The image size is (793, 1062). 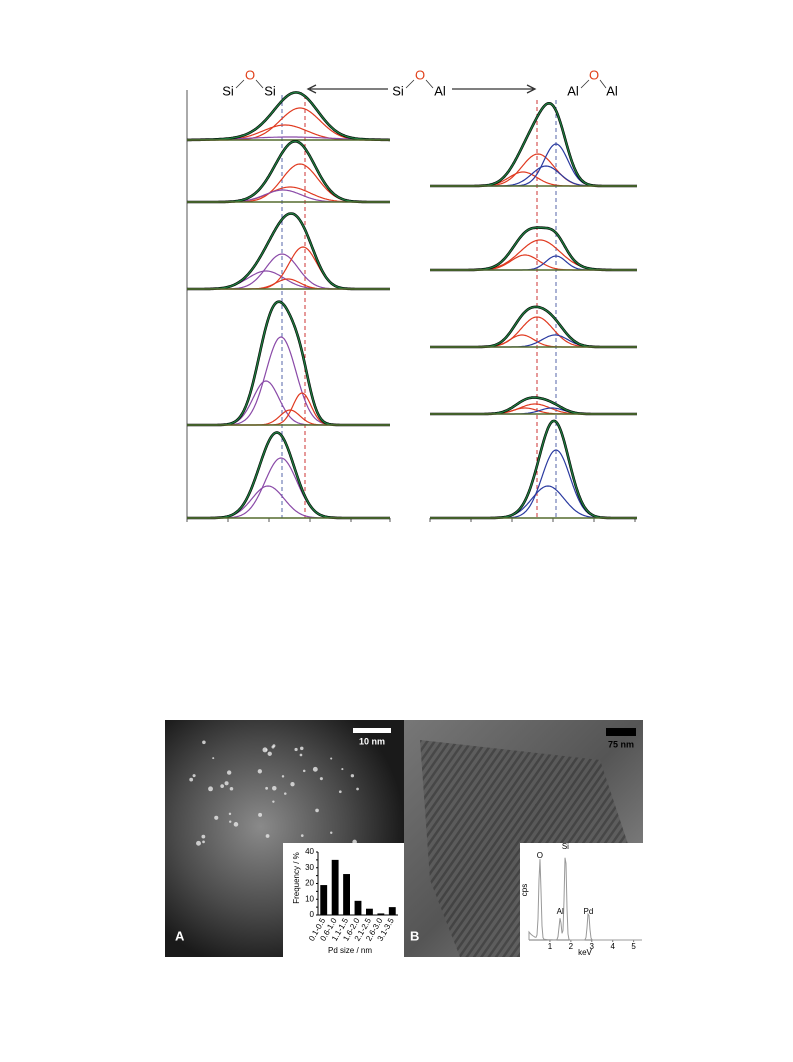 What do you see at coordinates (540, 855) in the screenshot?
I see `peak-label: O` at bounding box center [540, 855].